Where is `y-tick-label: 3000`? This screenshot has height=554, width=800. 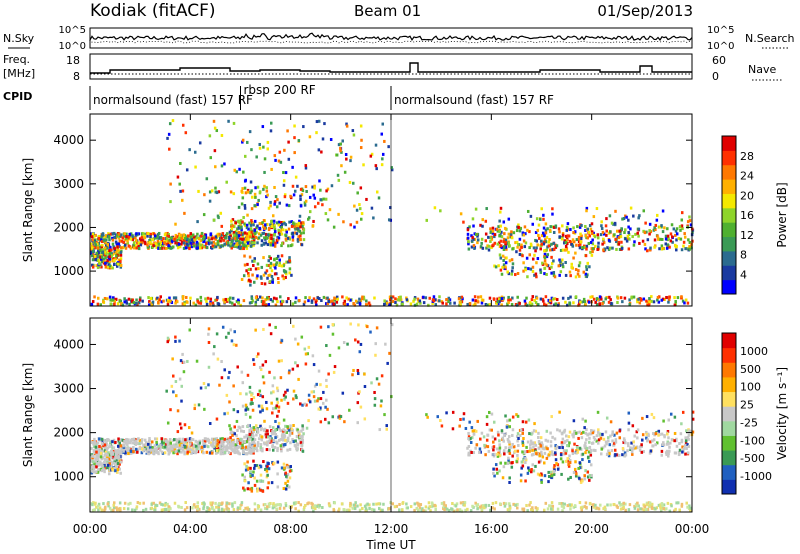
y-tick-label: 3000 is located at coordinates (68, 184).